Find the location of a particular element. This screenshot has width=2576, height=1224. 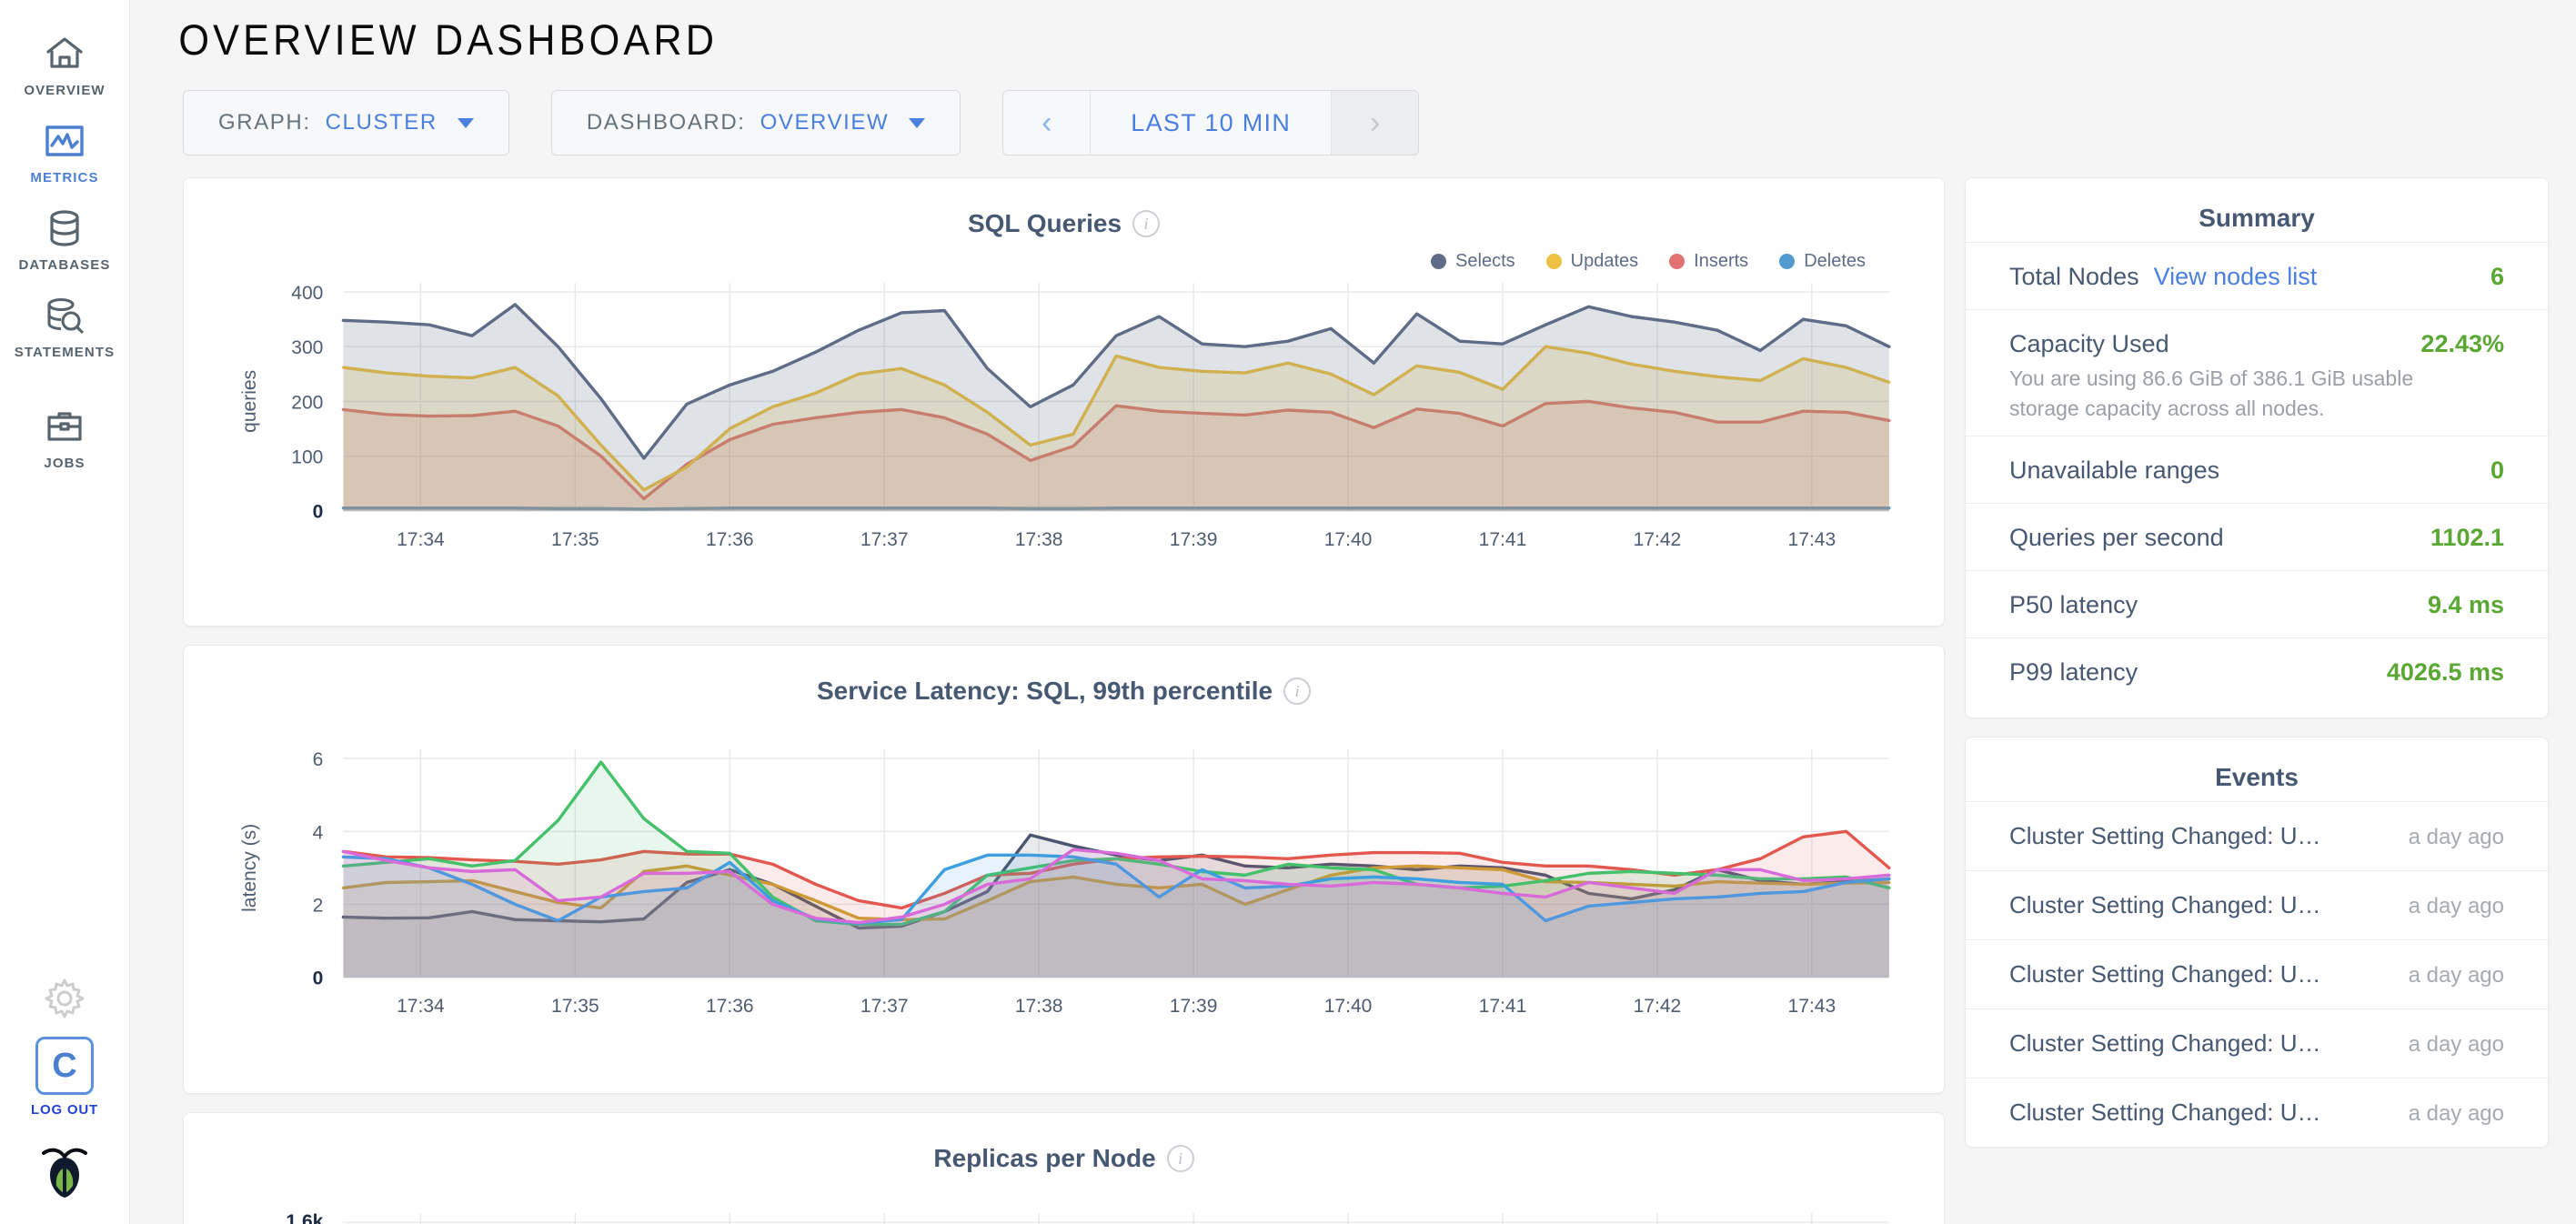

dashboard-selector: DASHBOARD: OVERVIEW is located at coordinates (755, 123).